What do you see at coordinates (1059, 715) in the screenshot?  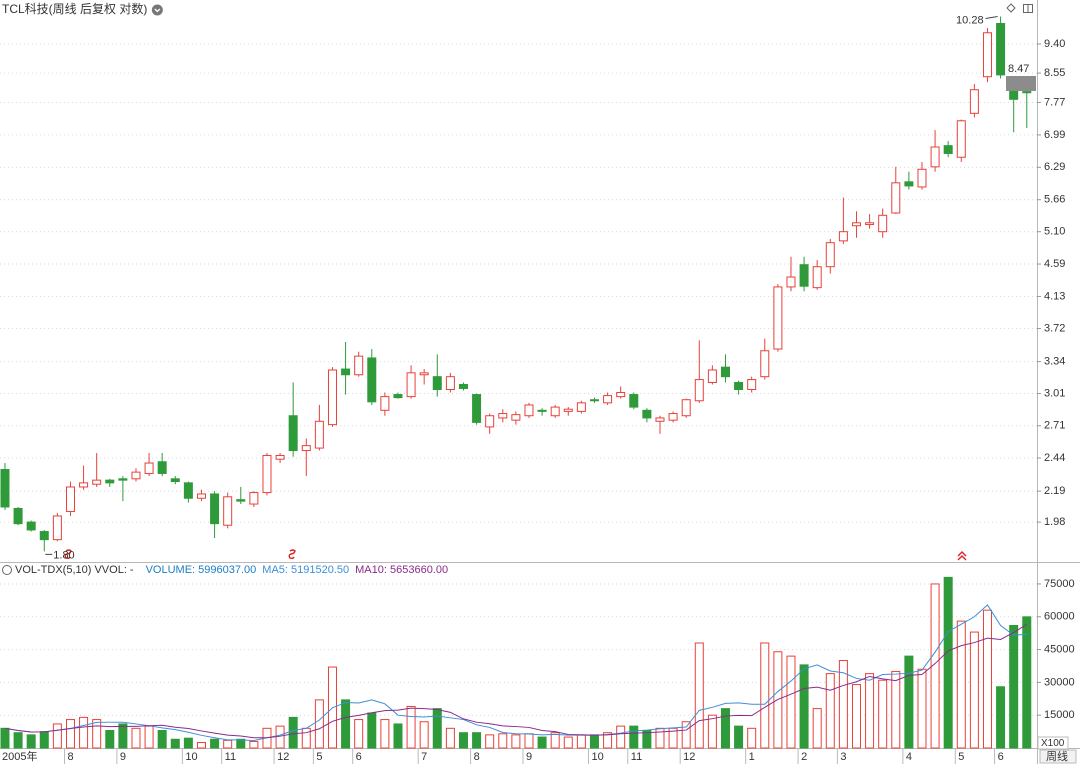 I see `y-tick-label: 15000` at bounding box center [1059, 715].